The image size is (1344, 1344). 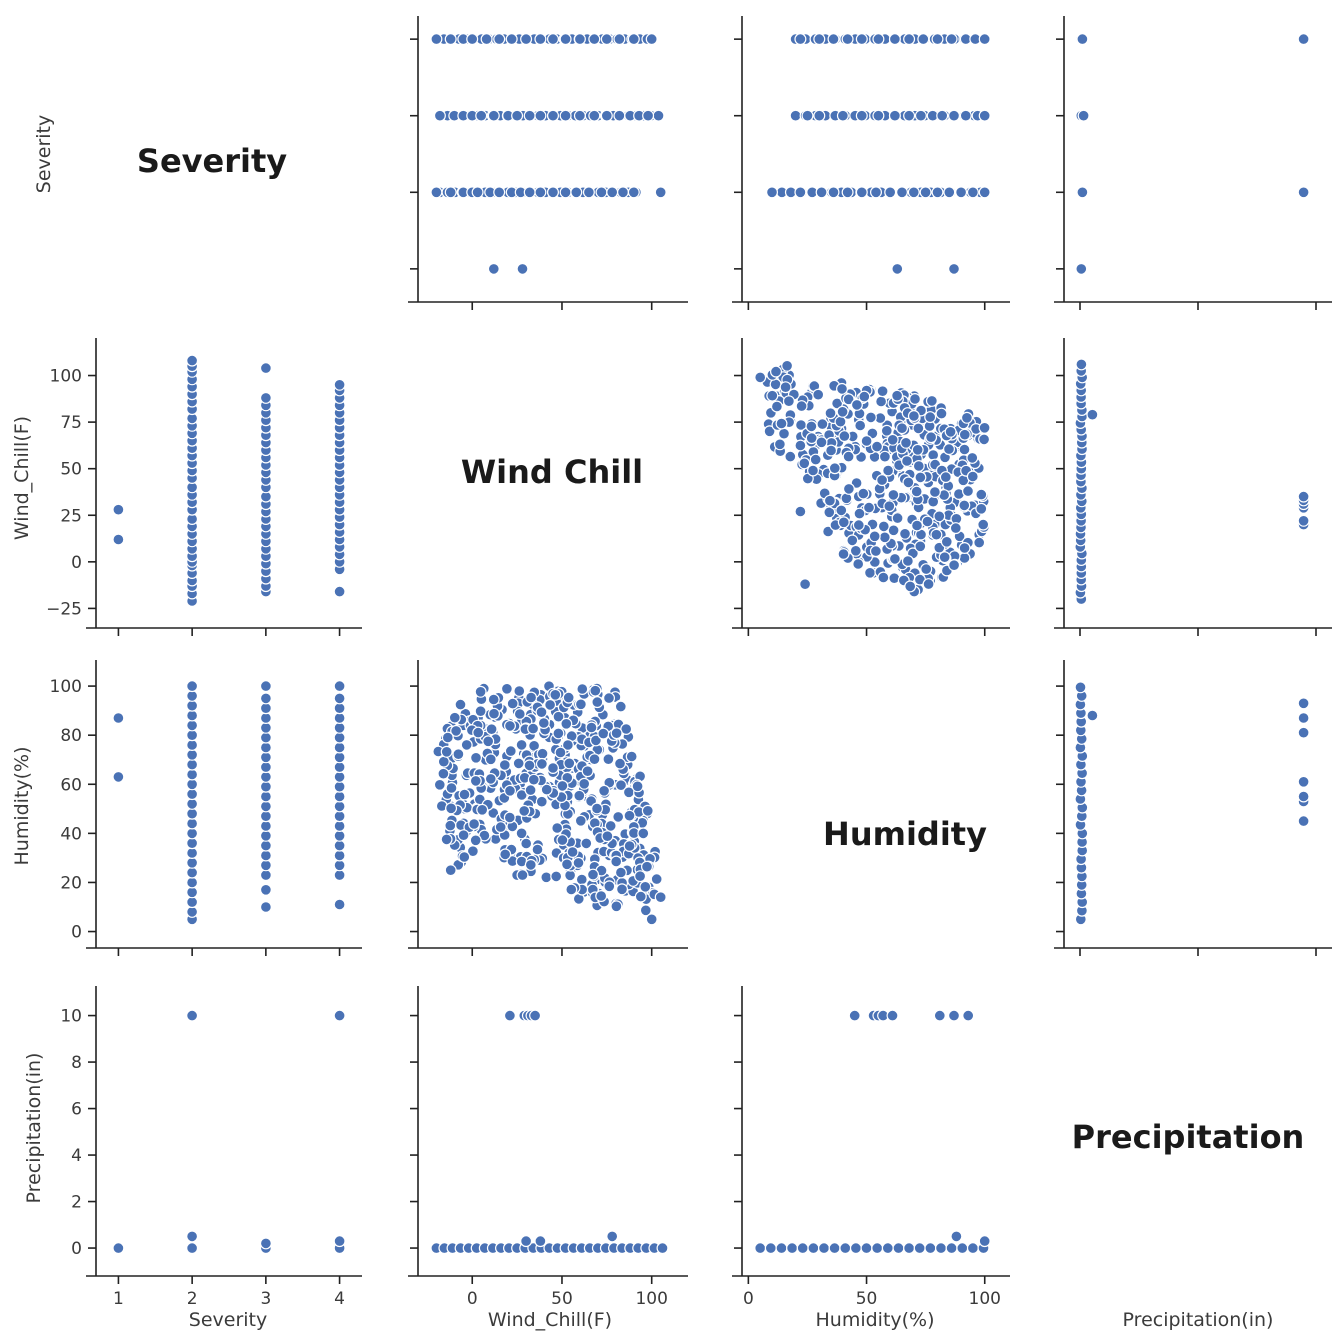 What do you see at coordinates (71, 423) in the screenshot?
I see `y-tick-label: 75` at bounding box center [71, 423].